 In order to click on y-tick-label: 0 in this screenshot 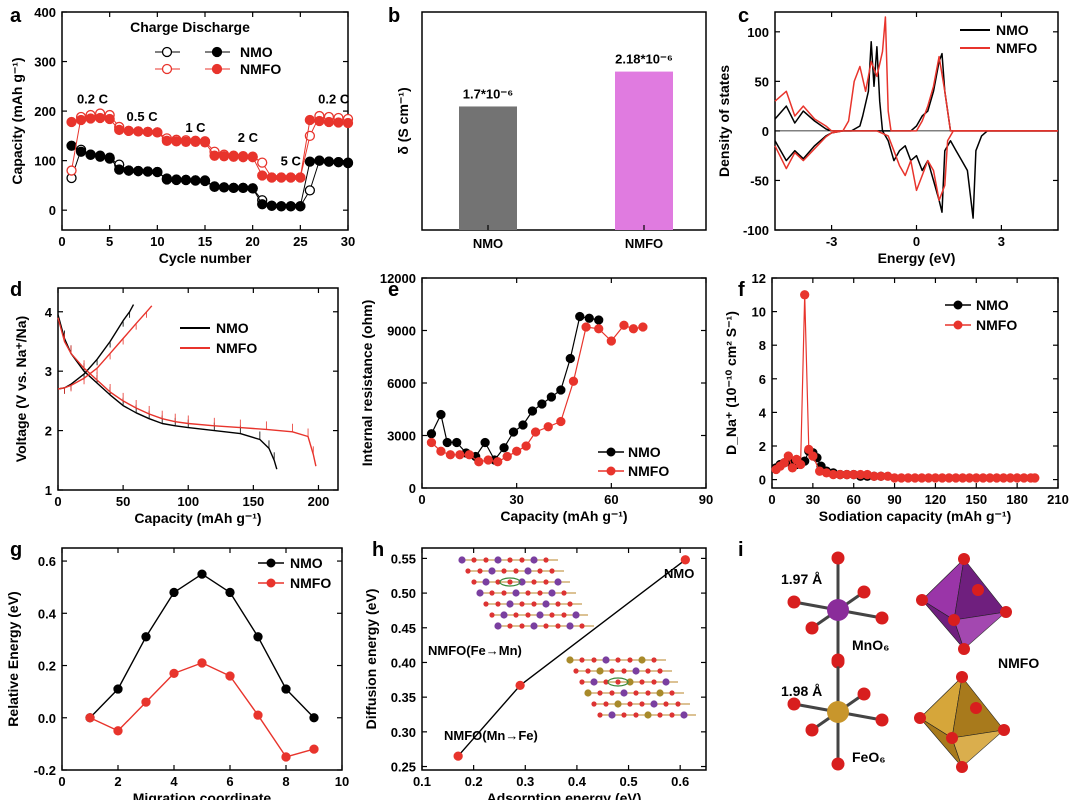, I will do `click(765, 131)`.